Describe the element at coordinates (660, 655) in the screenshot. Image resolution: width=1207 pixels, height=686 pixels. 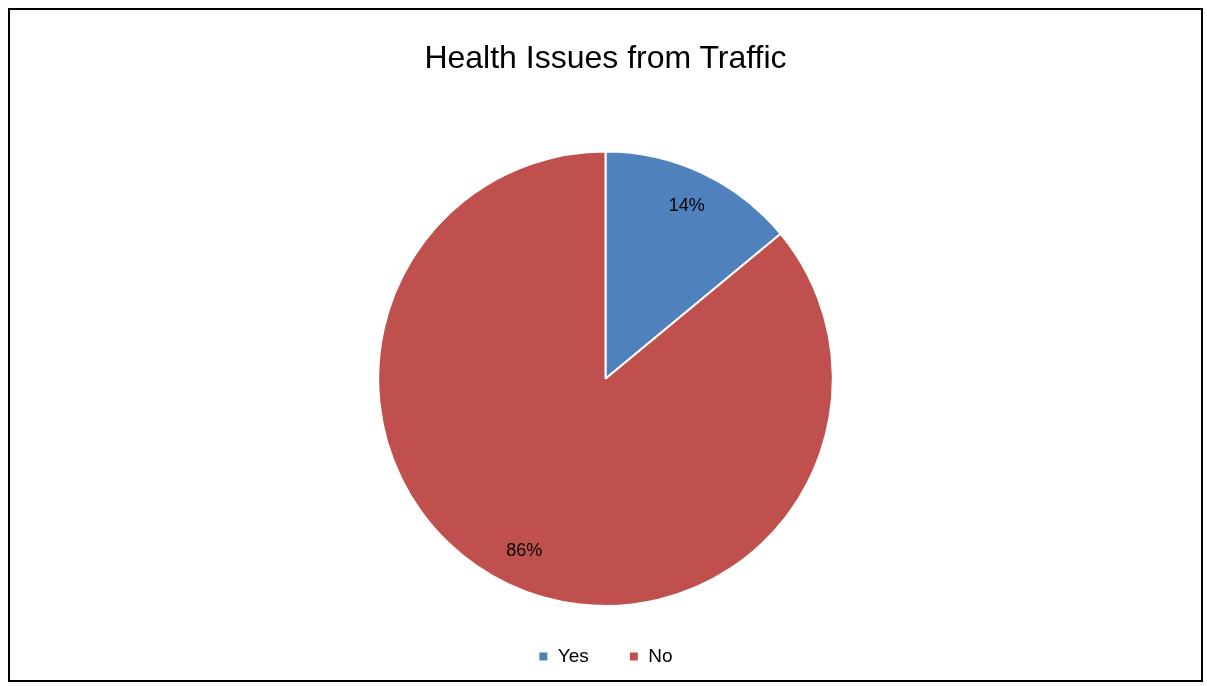
I see `legend-label: No` at that location.